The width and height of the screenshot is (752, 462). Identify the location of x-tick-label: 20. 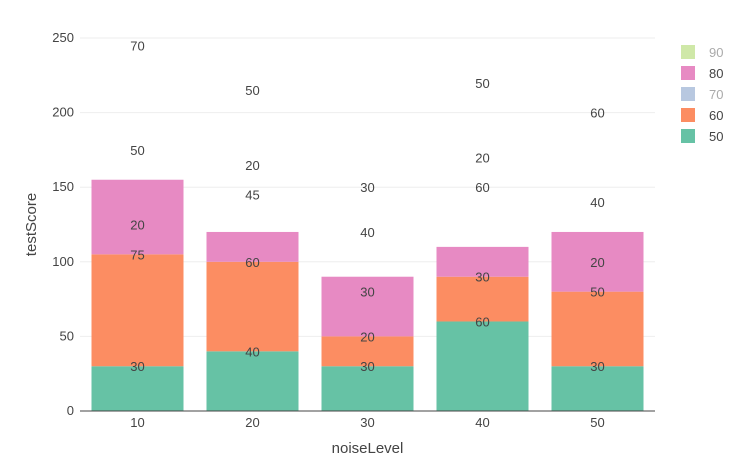
(252, 422).